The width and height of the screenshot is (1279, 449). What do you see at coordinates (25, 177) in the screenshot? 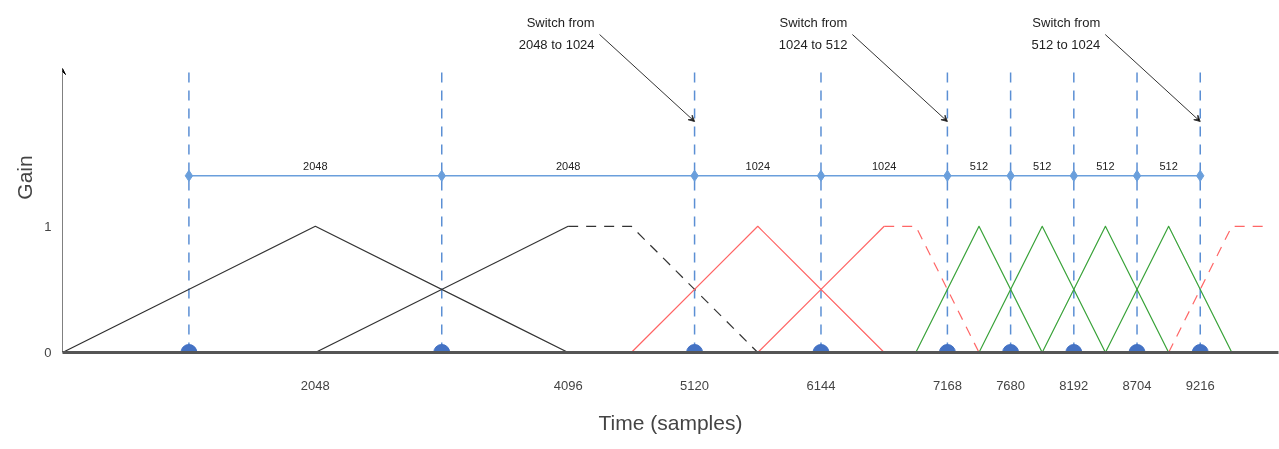
I see `y-axis-title: Gain` at bounding box center [25, 177].